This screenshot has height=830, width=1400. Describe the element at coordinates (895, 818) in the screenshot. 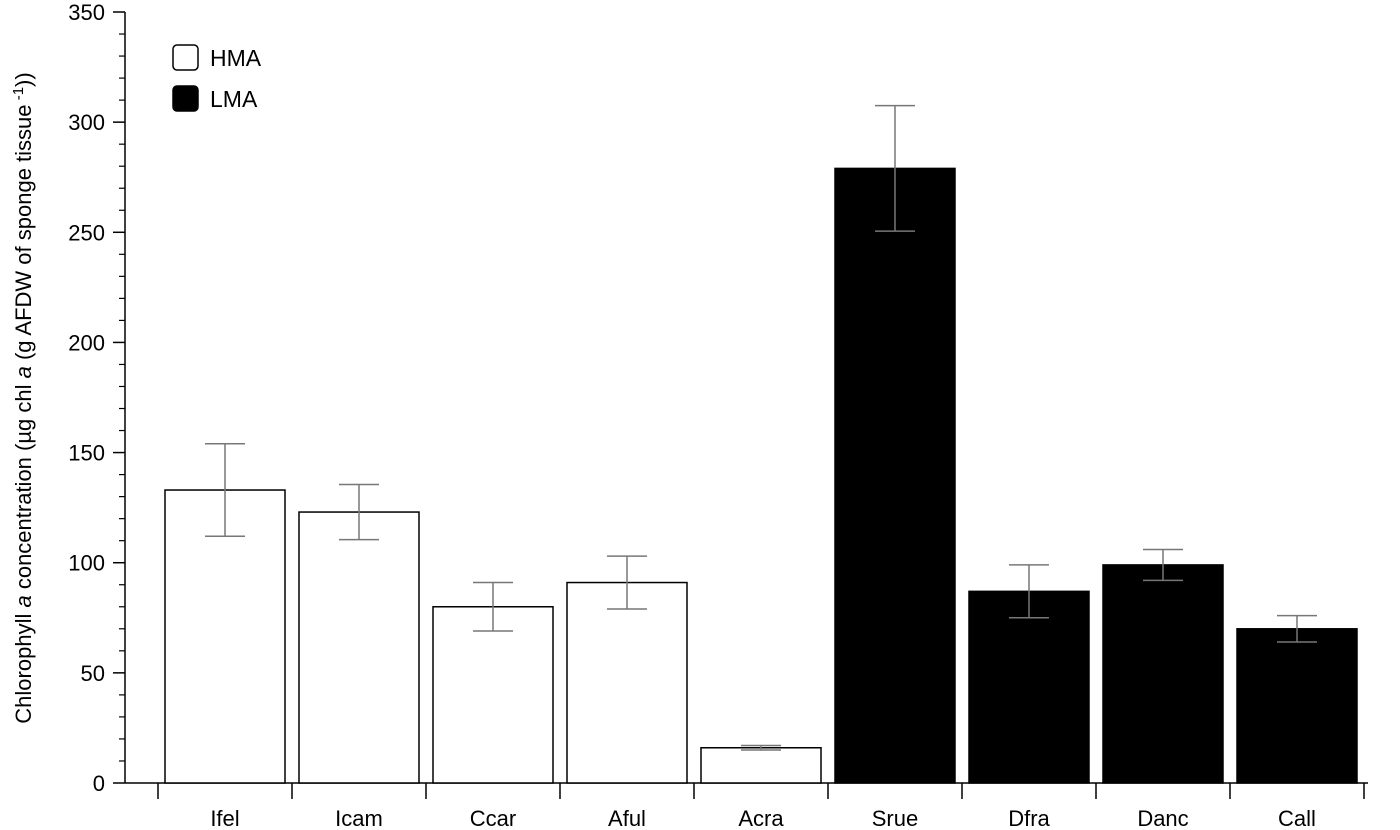

I see `x-tick-label: Srue` at that location.